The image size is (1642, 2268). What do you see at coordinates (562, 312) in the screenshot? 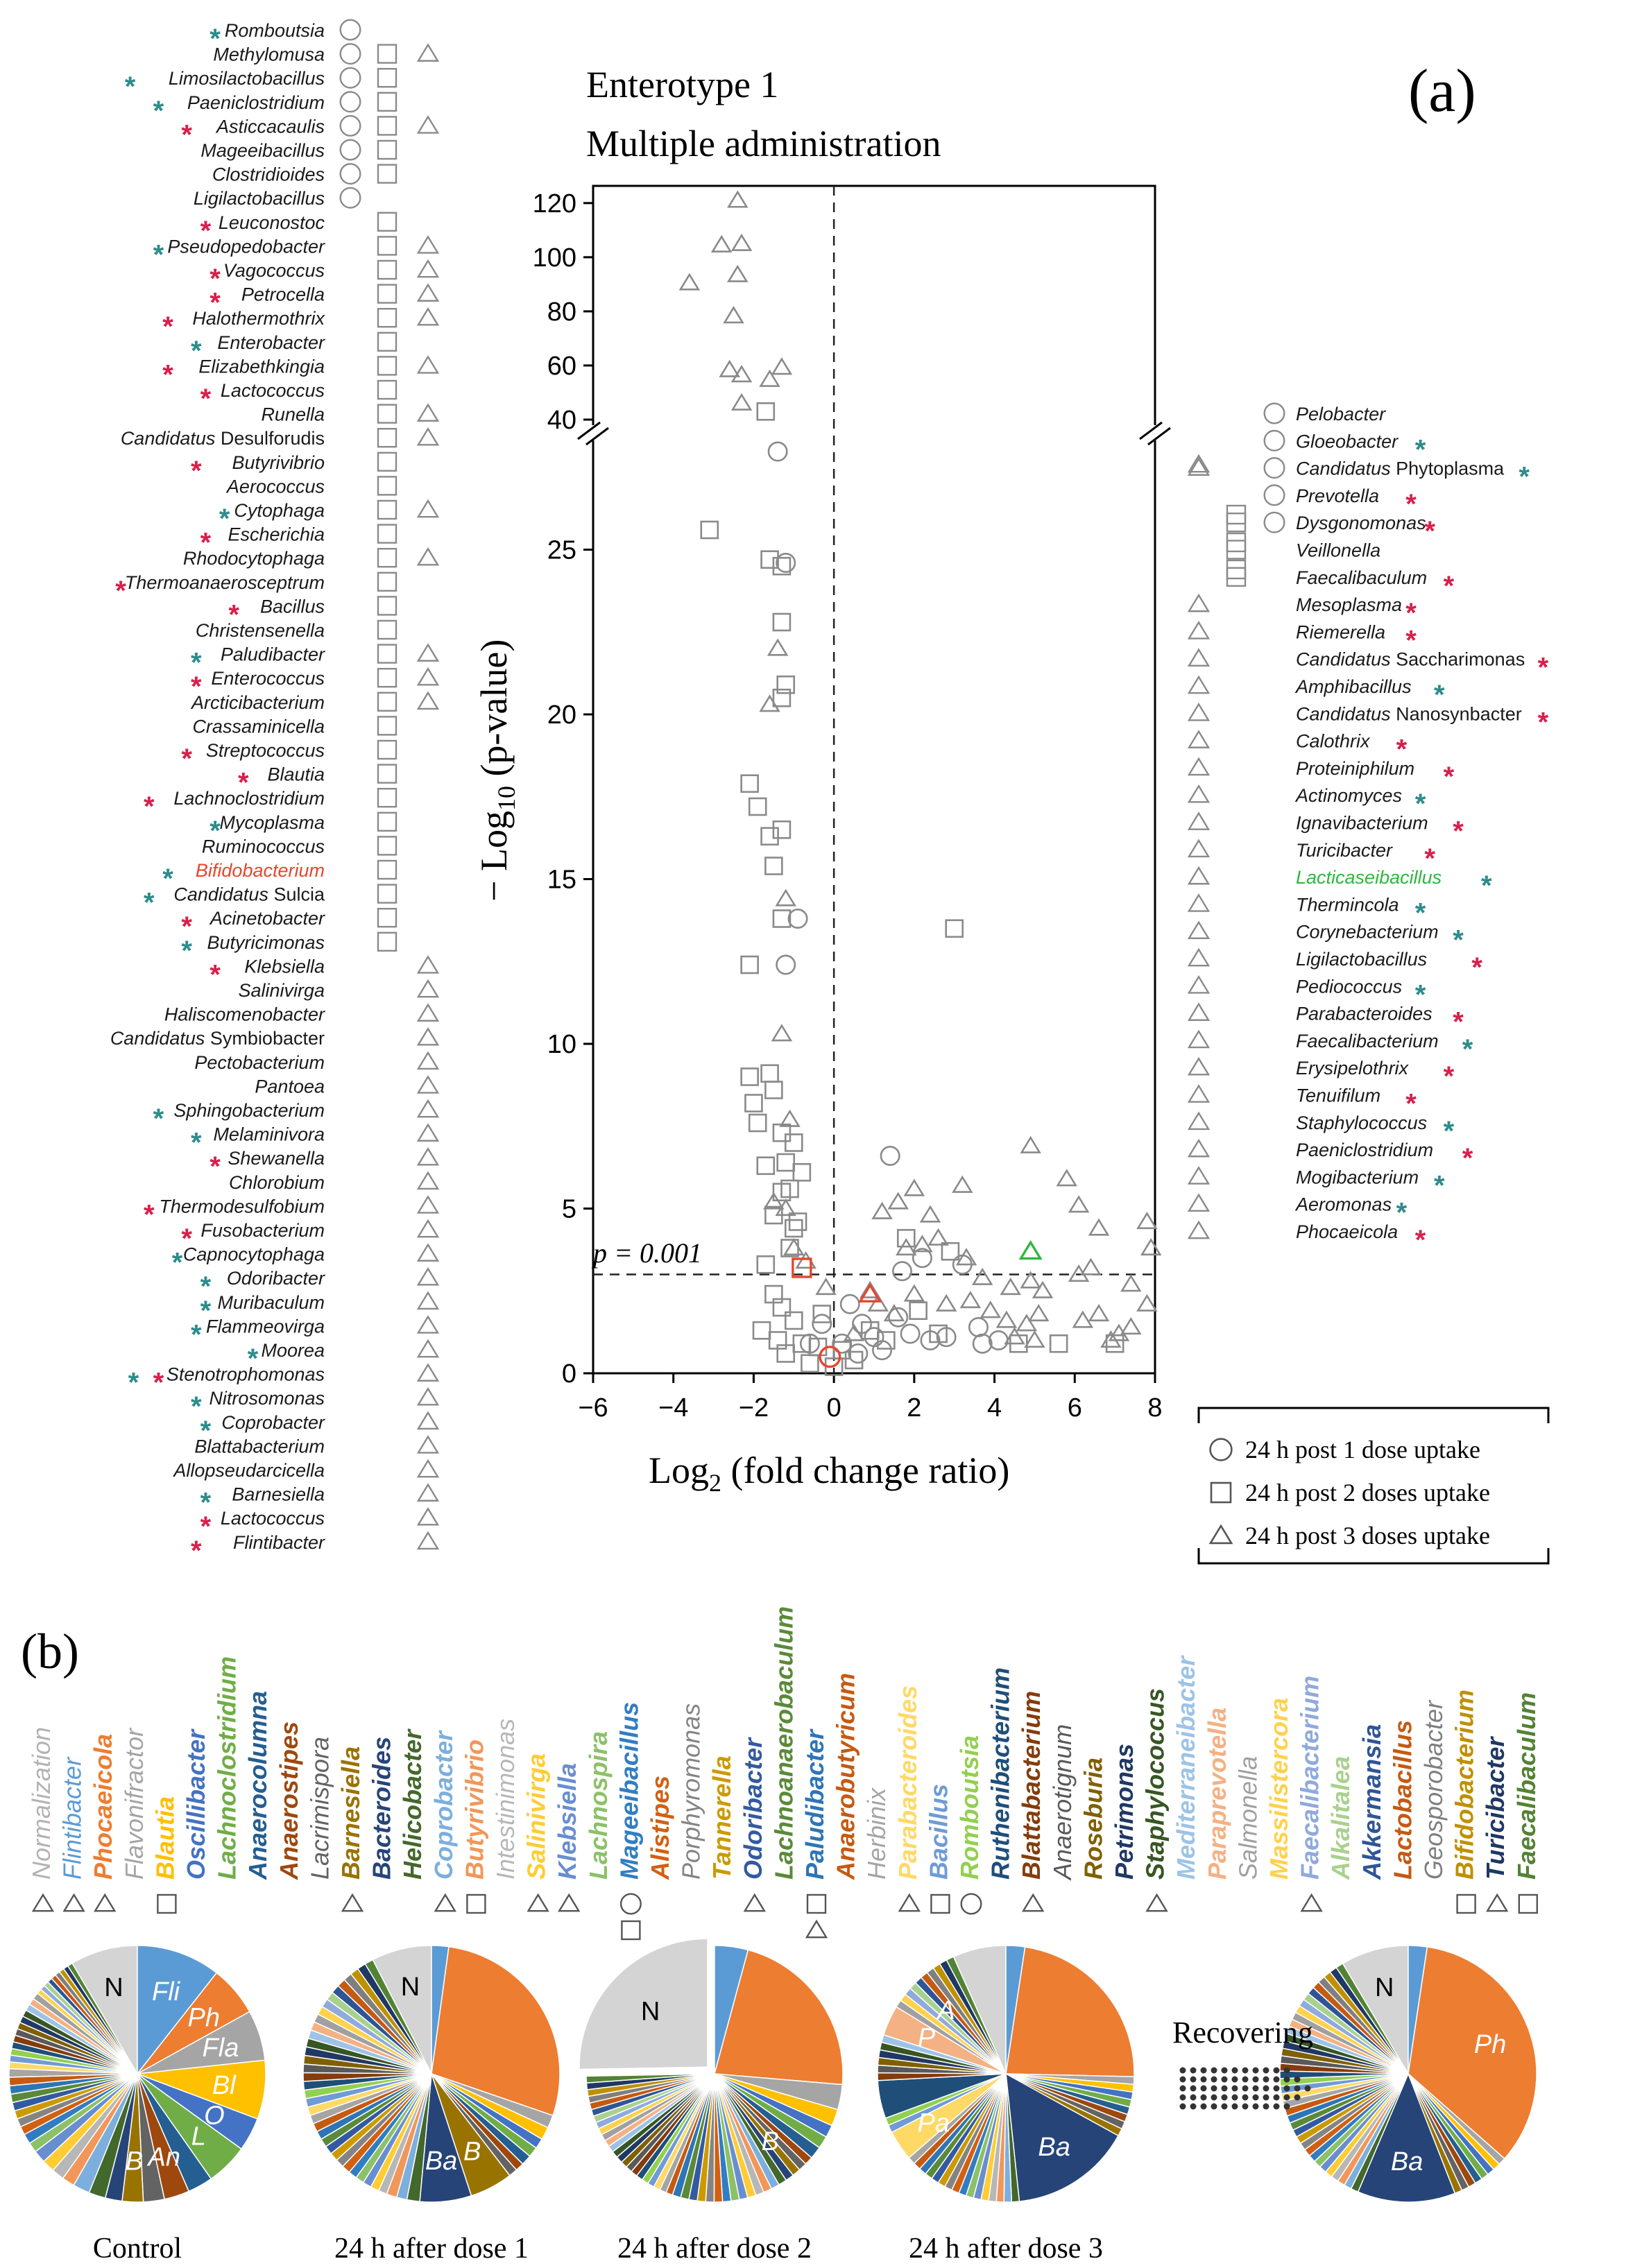
I see `y-tick-label: 80` at bounding box center [562, 312].